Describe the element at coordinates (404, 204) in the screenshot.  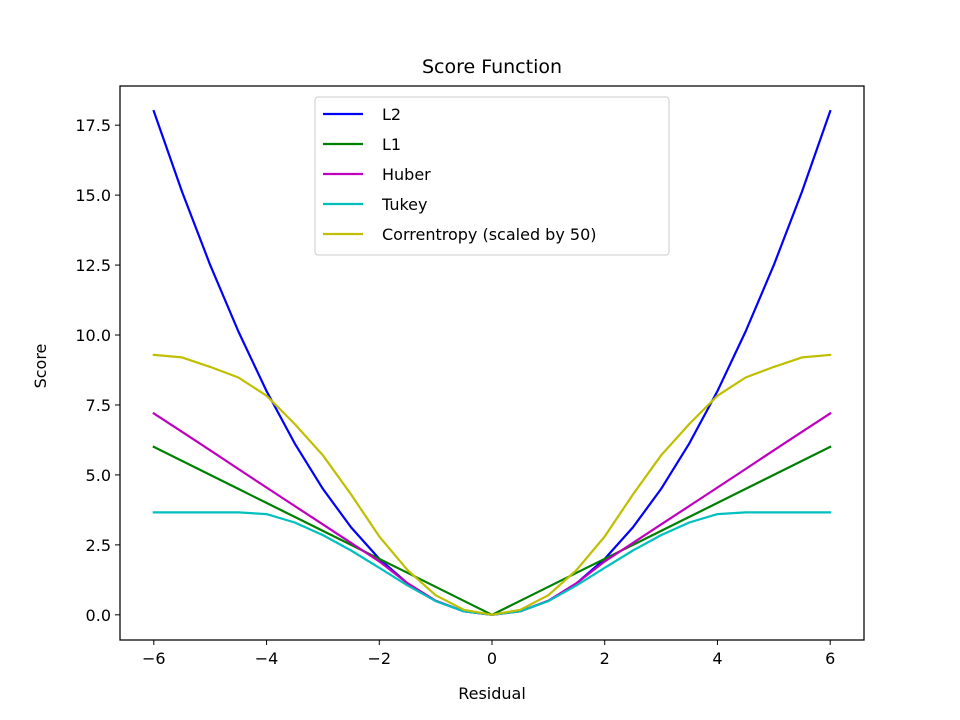
I see `legend-label: Tukey` at that location.